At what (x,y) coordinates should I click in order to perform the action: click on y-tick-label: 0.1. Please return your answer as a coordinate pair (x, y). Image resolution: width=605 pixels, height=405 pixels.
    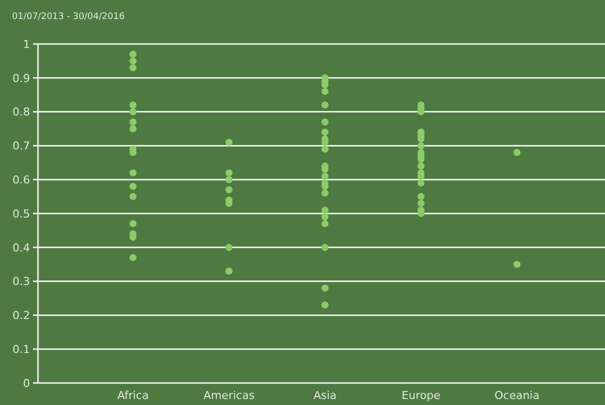
    Looking at the image, I should click on (21, 349).